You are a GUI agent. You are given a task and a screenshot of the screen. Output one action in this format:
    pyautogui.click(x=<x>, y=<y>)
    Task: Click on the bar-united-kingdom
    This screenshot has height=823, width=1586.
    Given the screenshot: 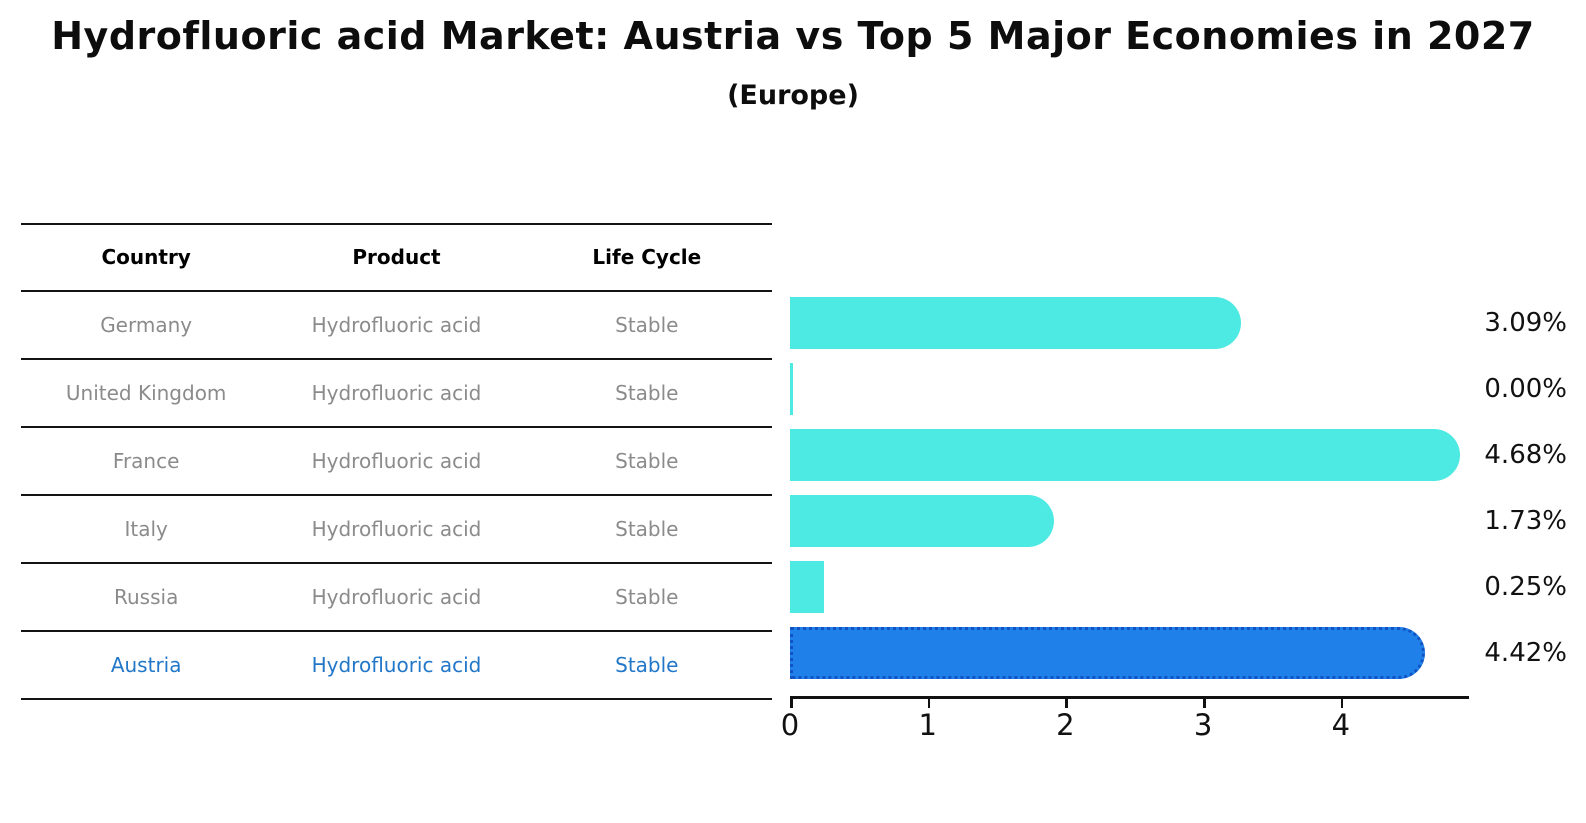 What is the action you would take?
    pyautogui.click(x=791, y=389)
    